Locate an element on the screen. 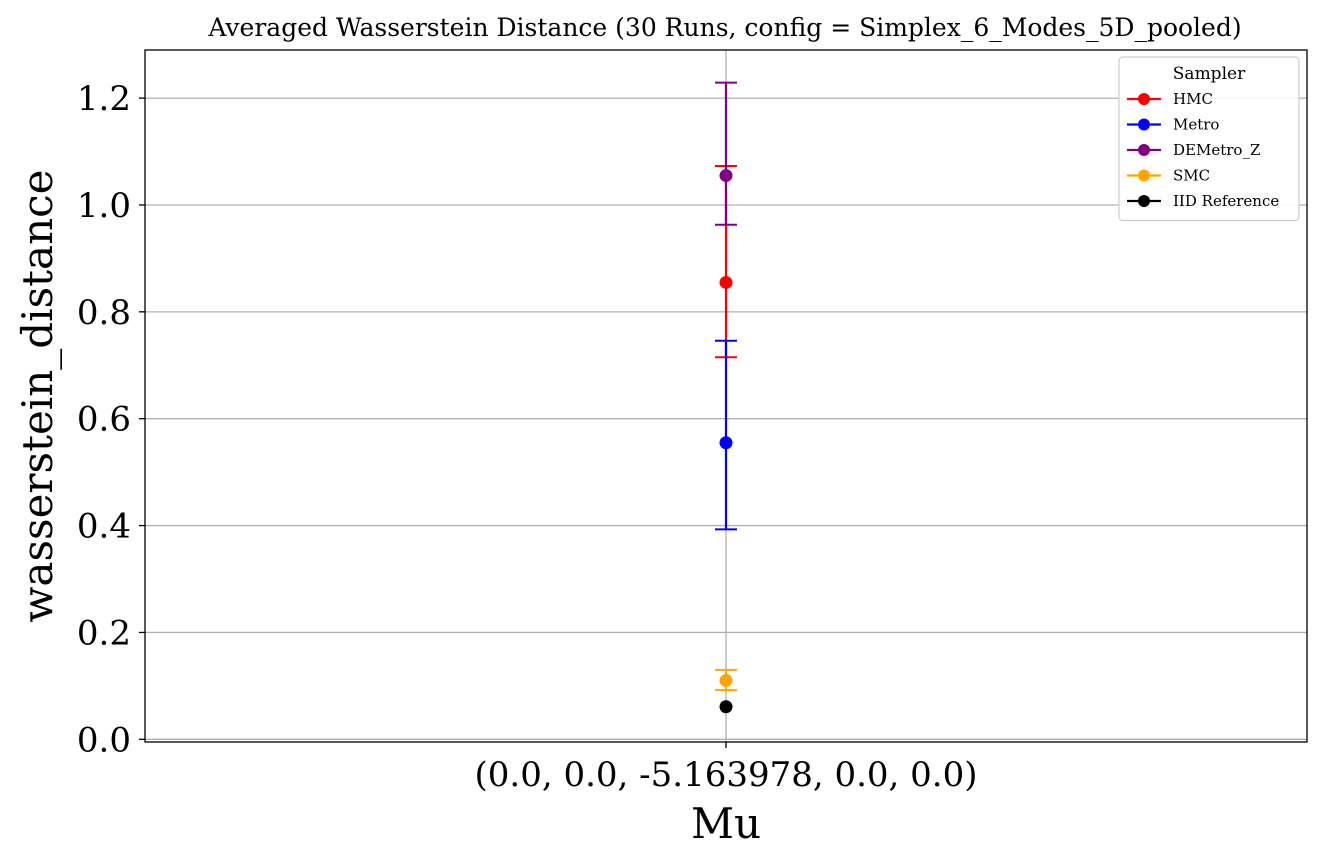  data-points is located at coordinates (726, 441).